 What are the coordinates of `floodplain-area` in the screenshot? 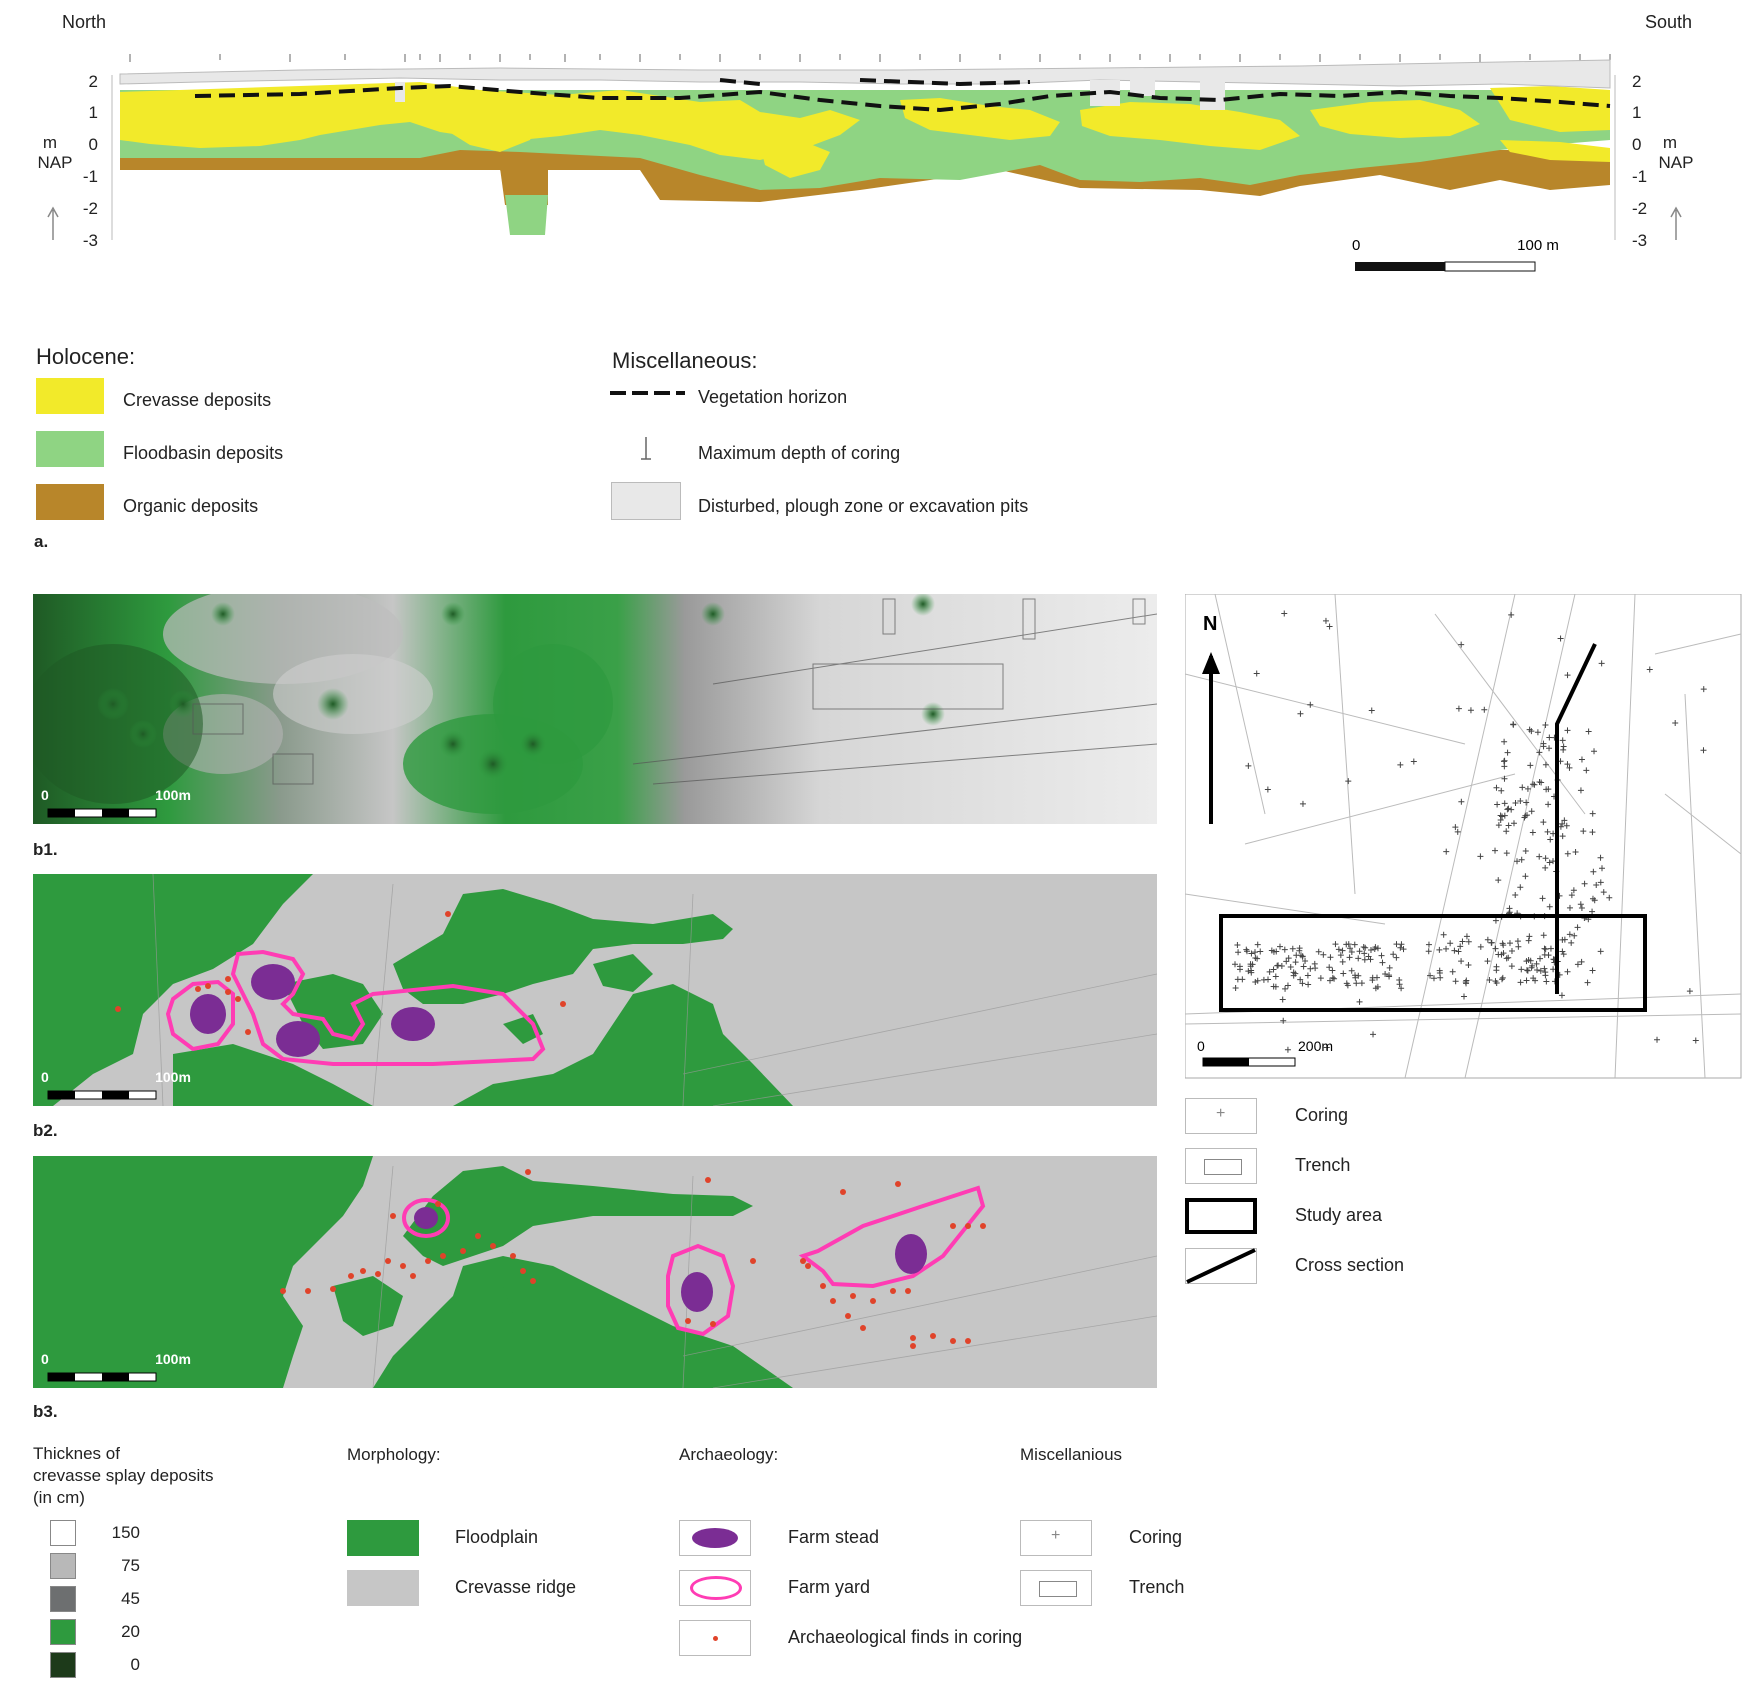 It's located at (203, 1272).